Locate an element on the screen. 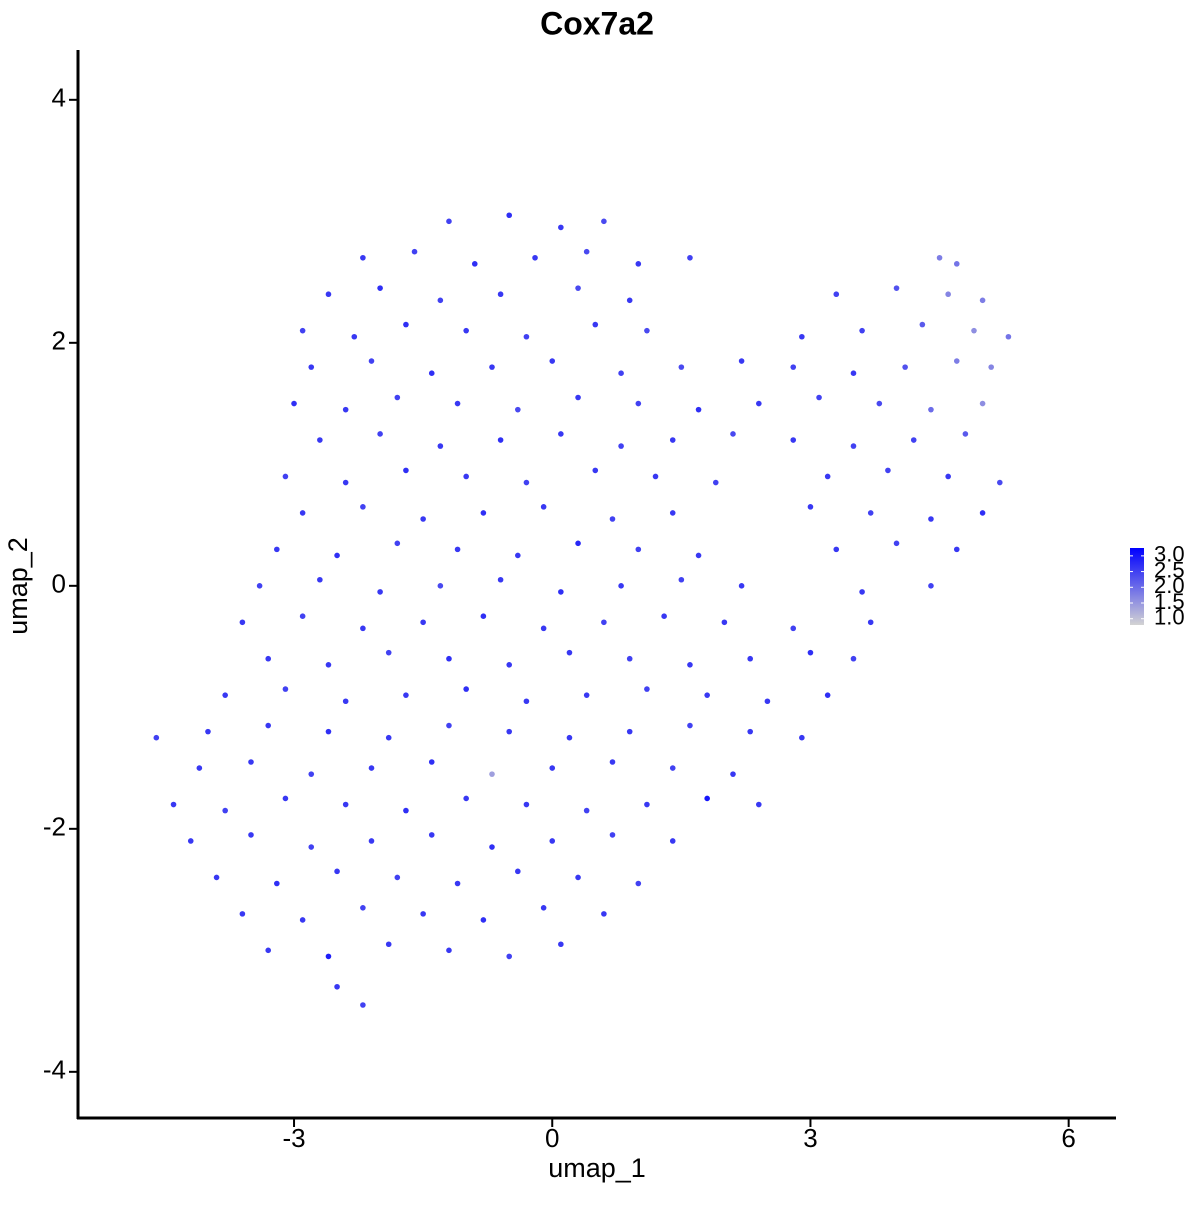  colorbar-tick-label: 2.5 is located at coordinates (1169, 569).